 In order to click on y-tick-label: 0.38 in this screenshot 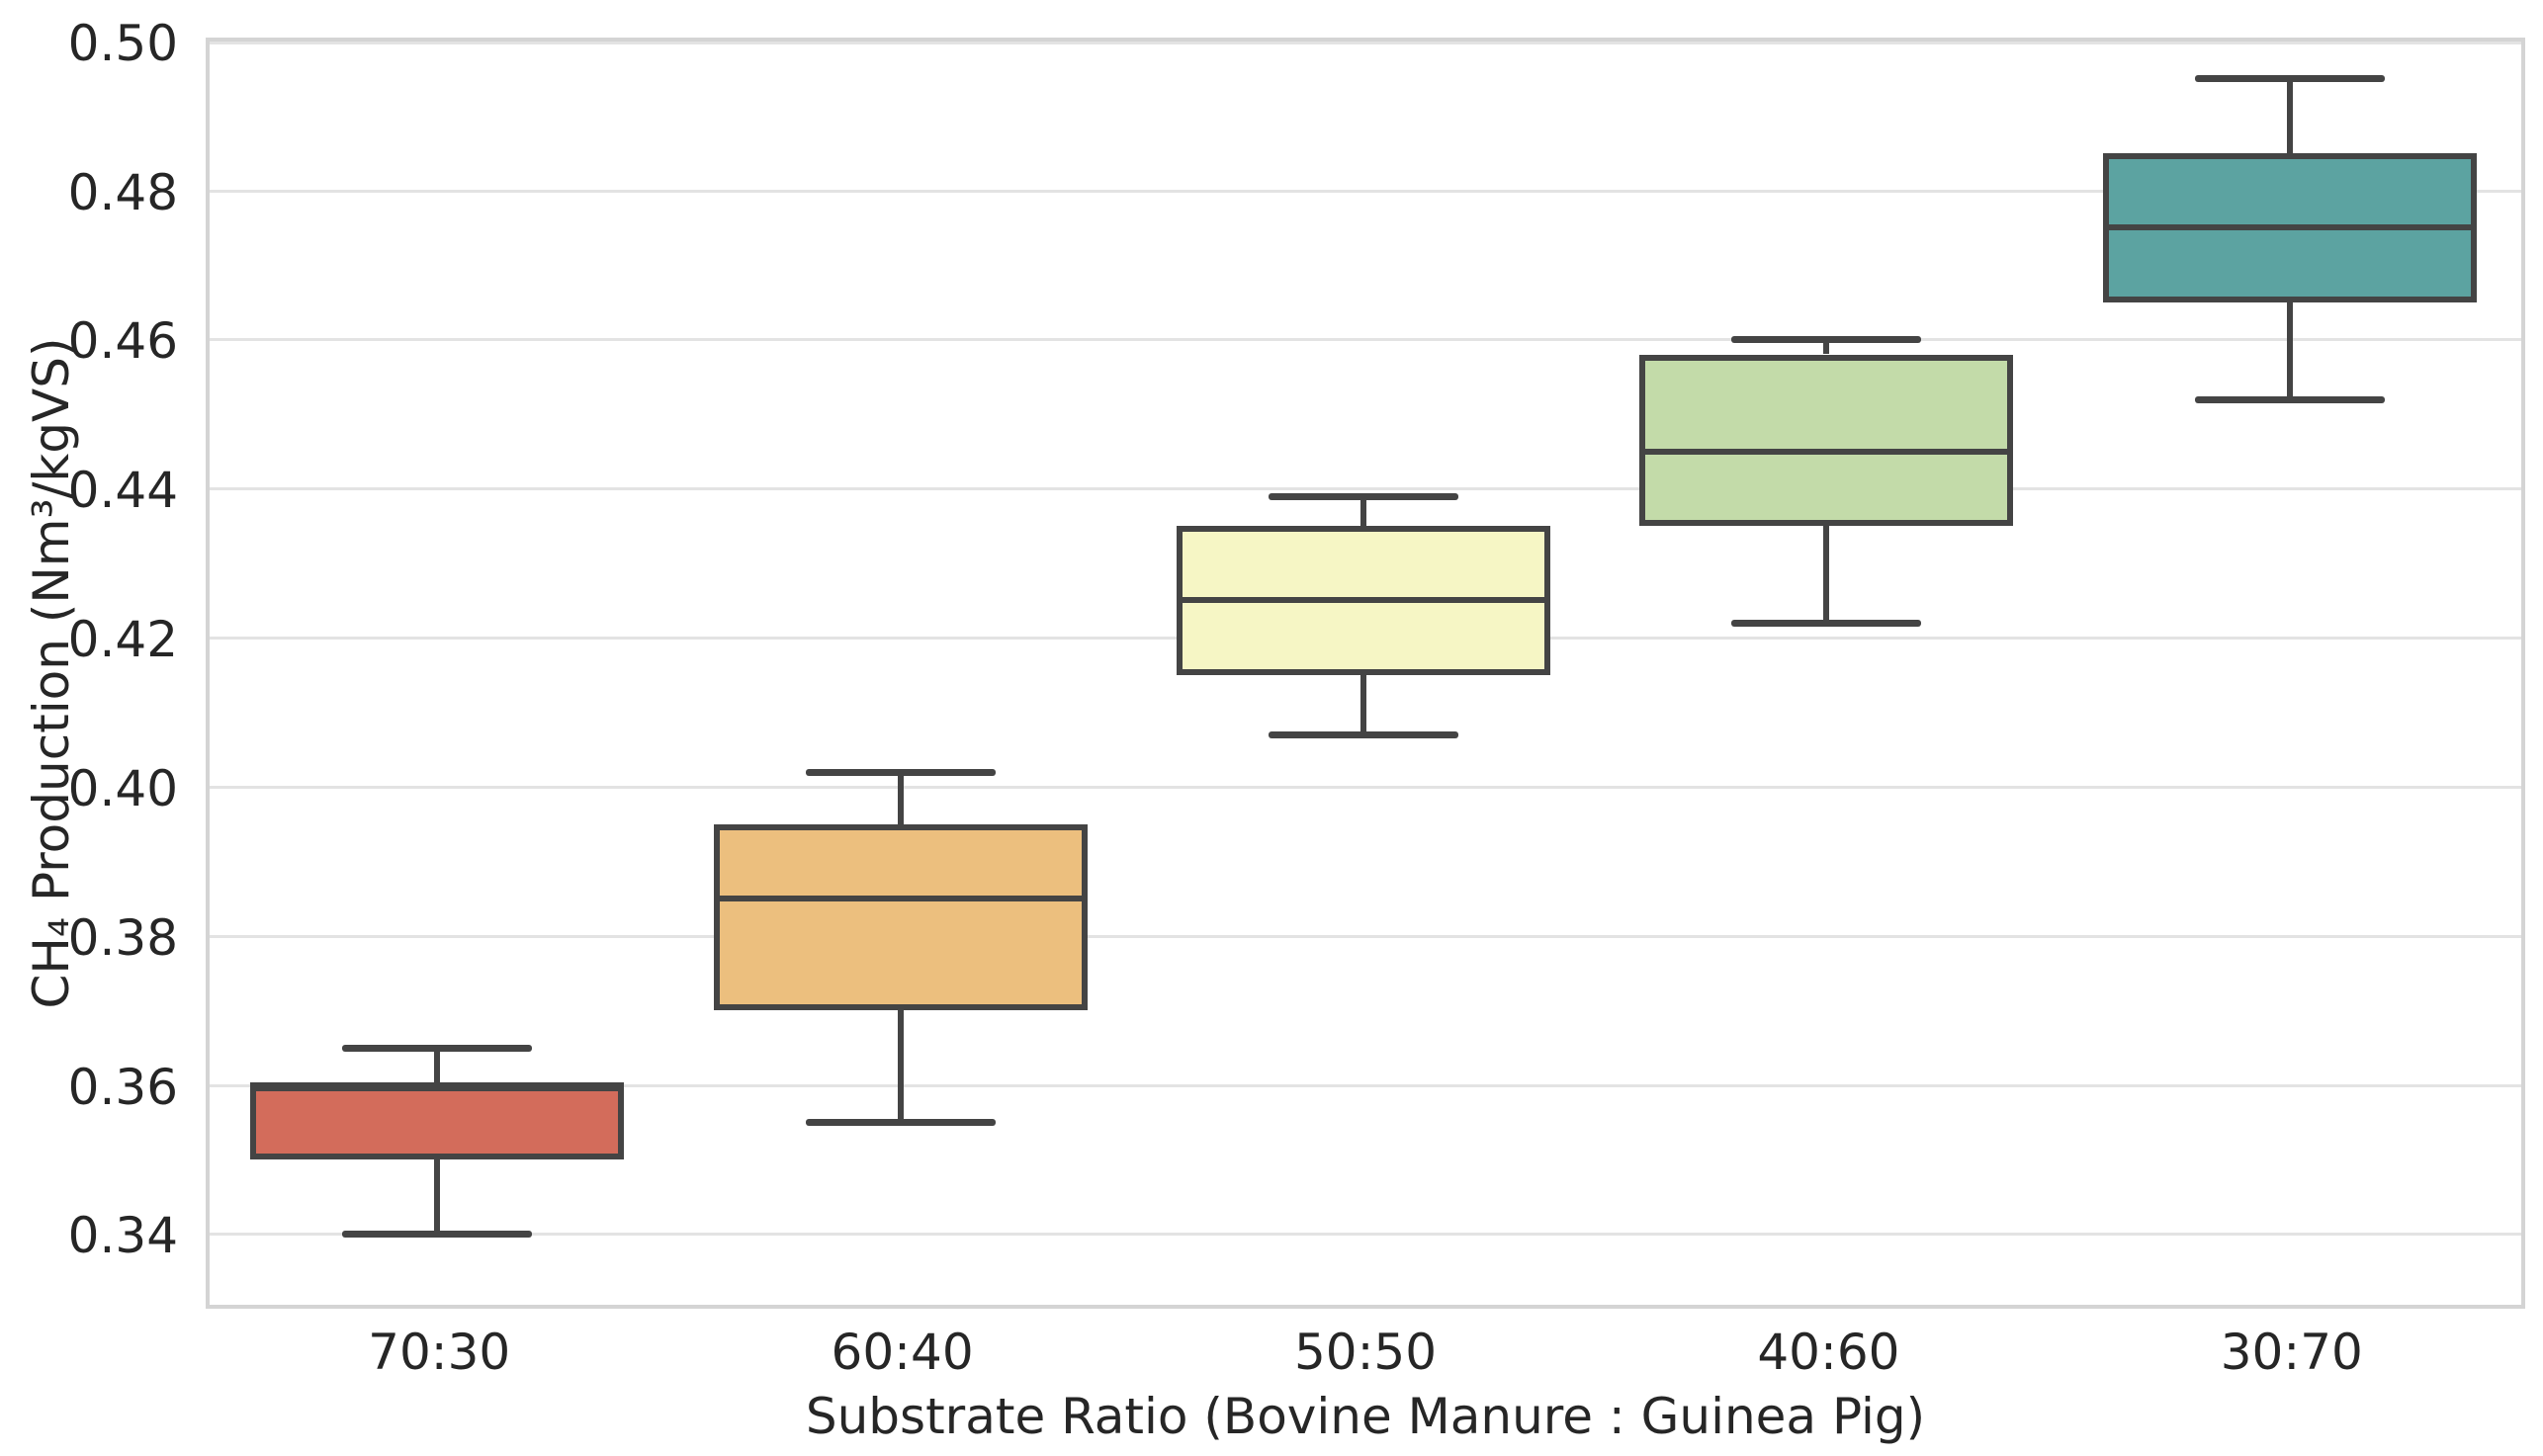, I will do `click(123, 937)`.